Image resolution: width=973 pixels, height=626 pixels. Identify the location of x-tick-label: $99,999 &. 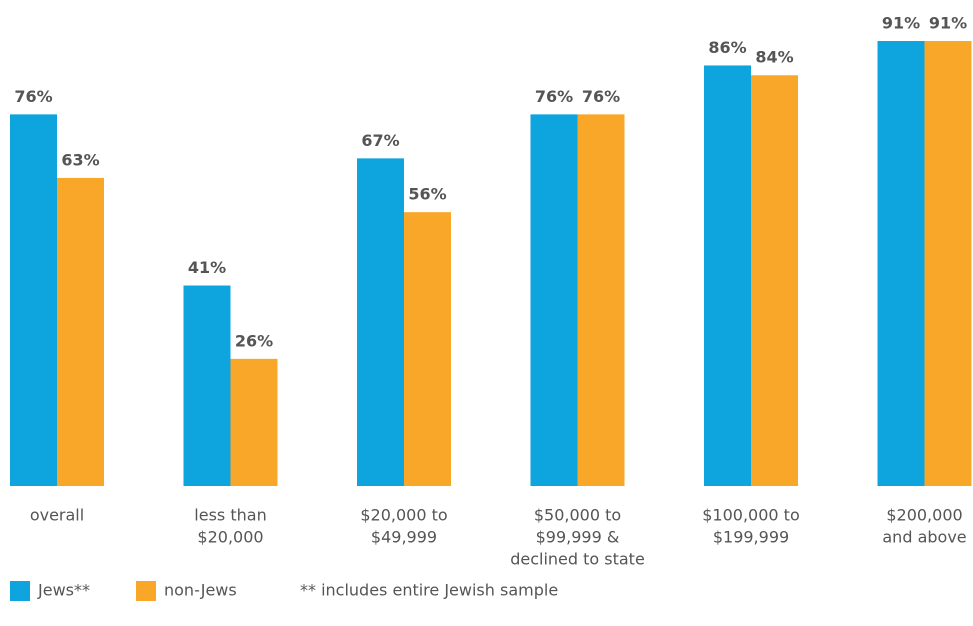
(578, 537).